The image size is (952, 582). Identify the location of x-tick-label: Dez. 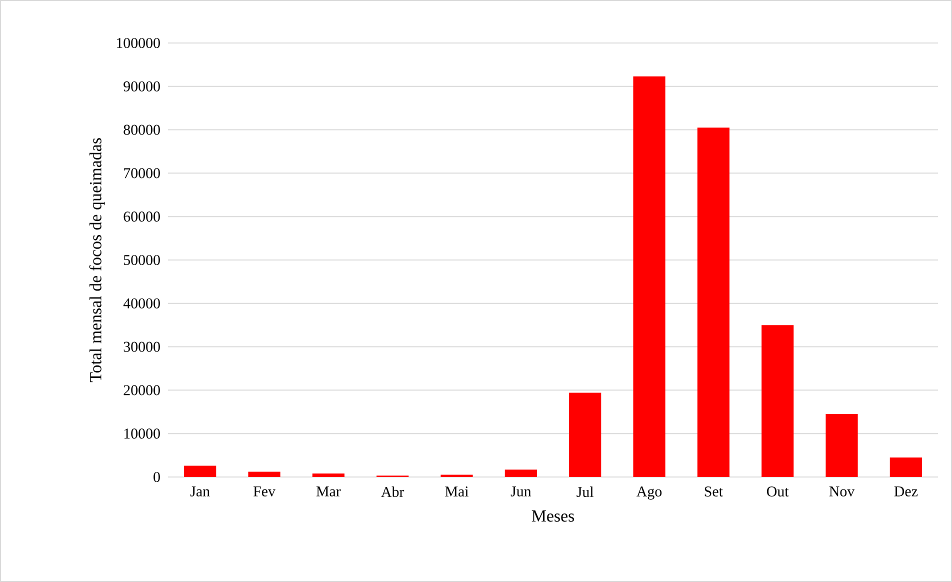
(906, 491).